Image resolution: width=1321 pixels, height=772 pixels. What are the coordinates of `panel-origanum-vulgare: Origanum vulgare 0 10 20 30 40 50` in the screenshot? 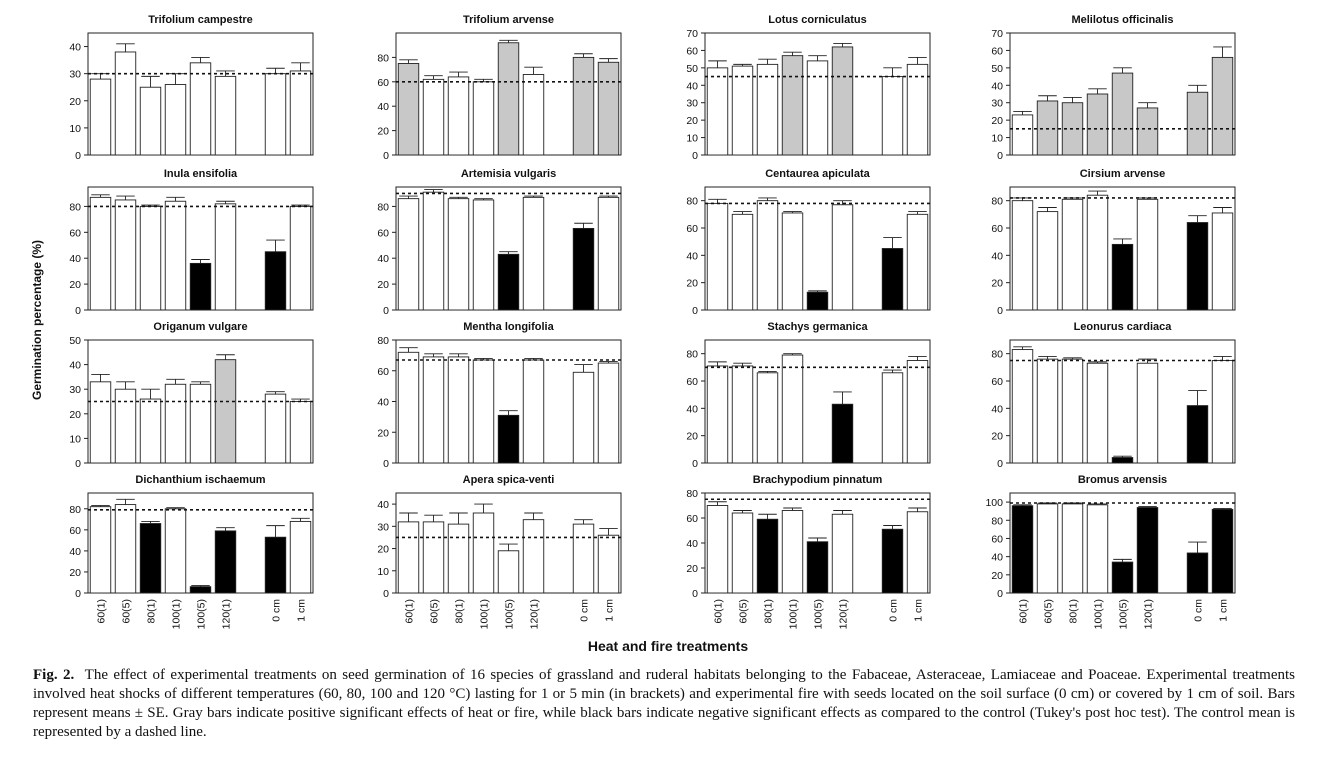 It's located at (191, 395).